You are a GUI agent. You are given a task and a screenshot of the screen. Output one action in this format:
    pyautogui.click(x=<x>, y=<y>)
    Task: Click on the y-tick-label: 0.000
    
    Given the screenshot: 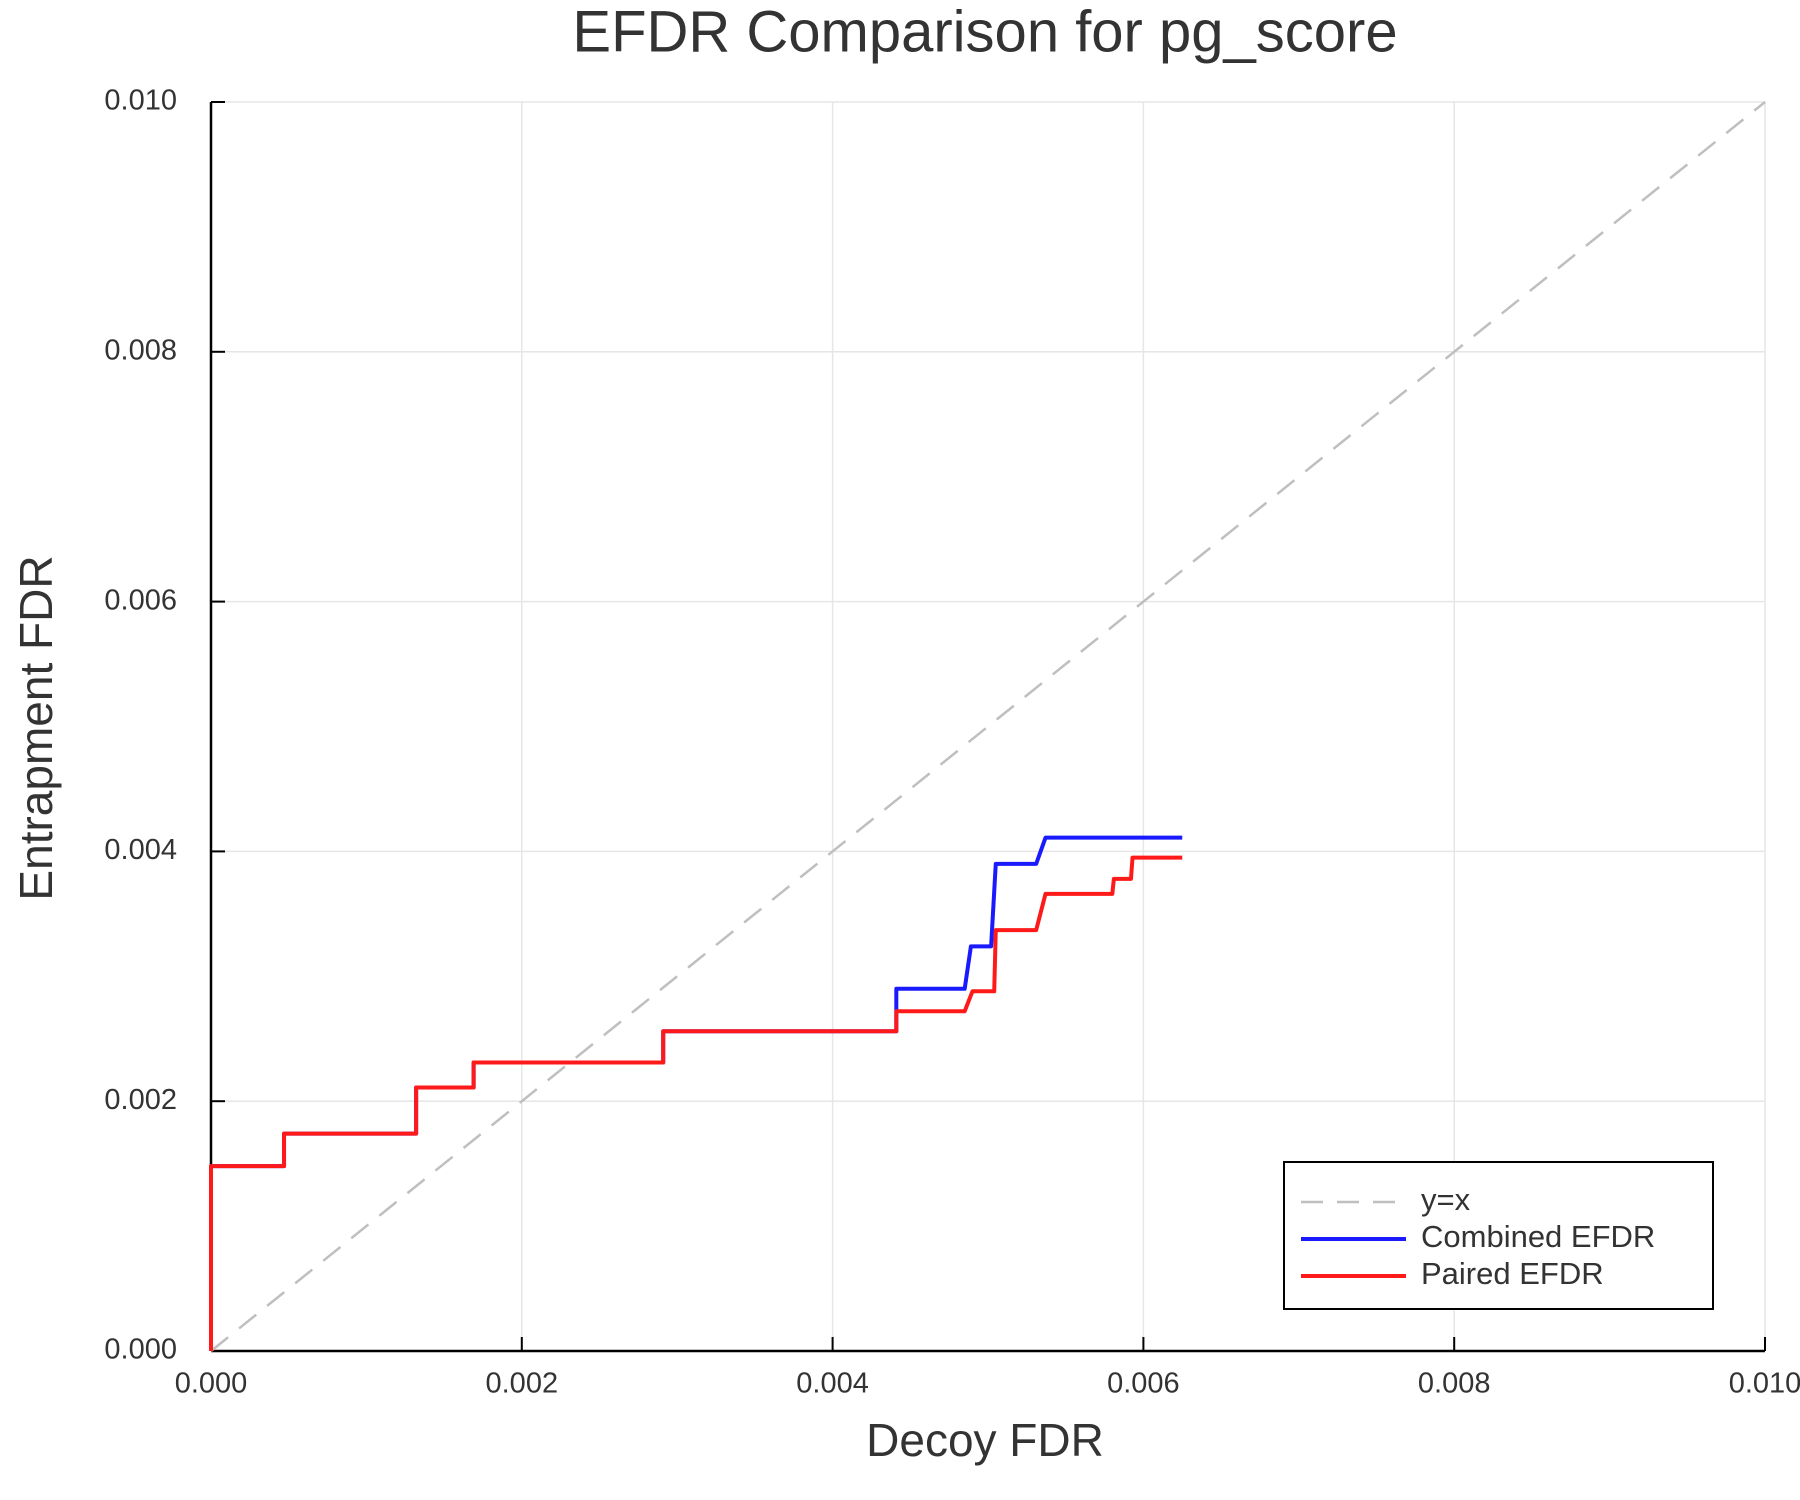 What is the action you would take?
    pyautogui.click(x=140, y=1350)
    